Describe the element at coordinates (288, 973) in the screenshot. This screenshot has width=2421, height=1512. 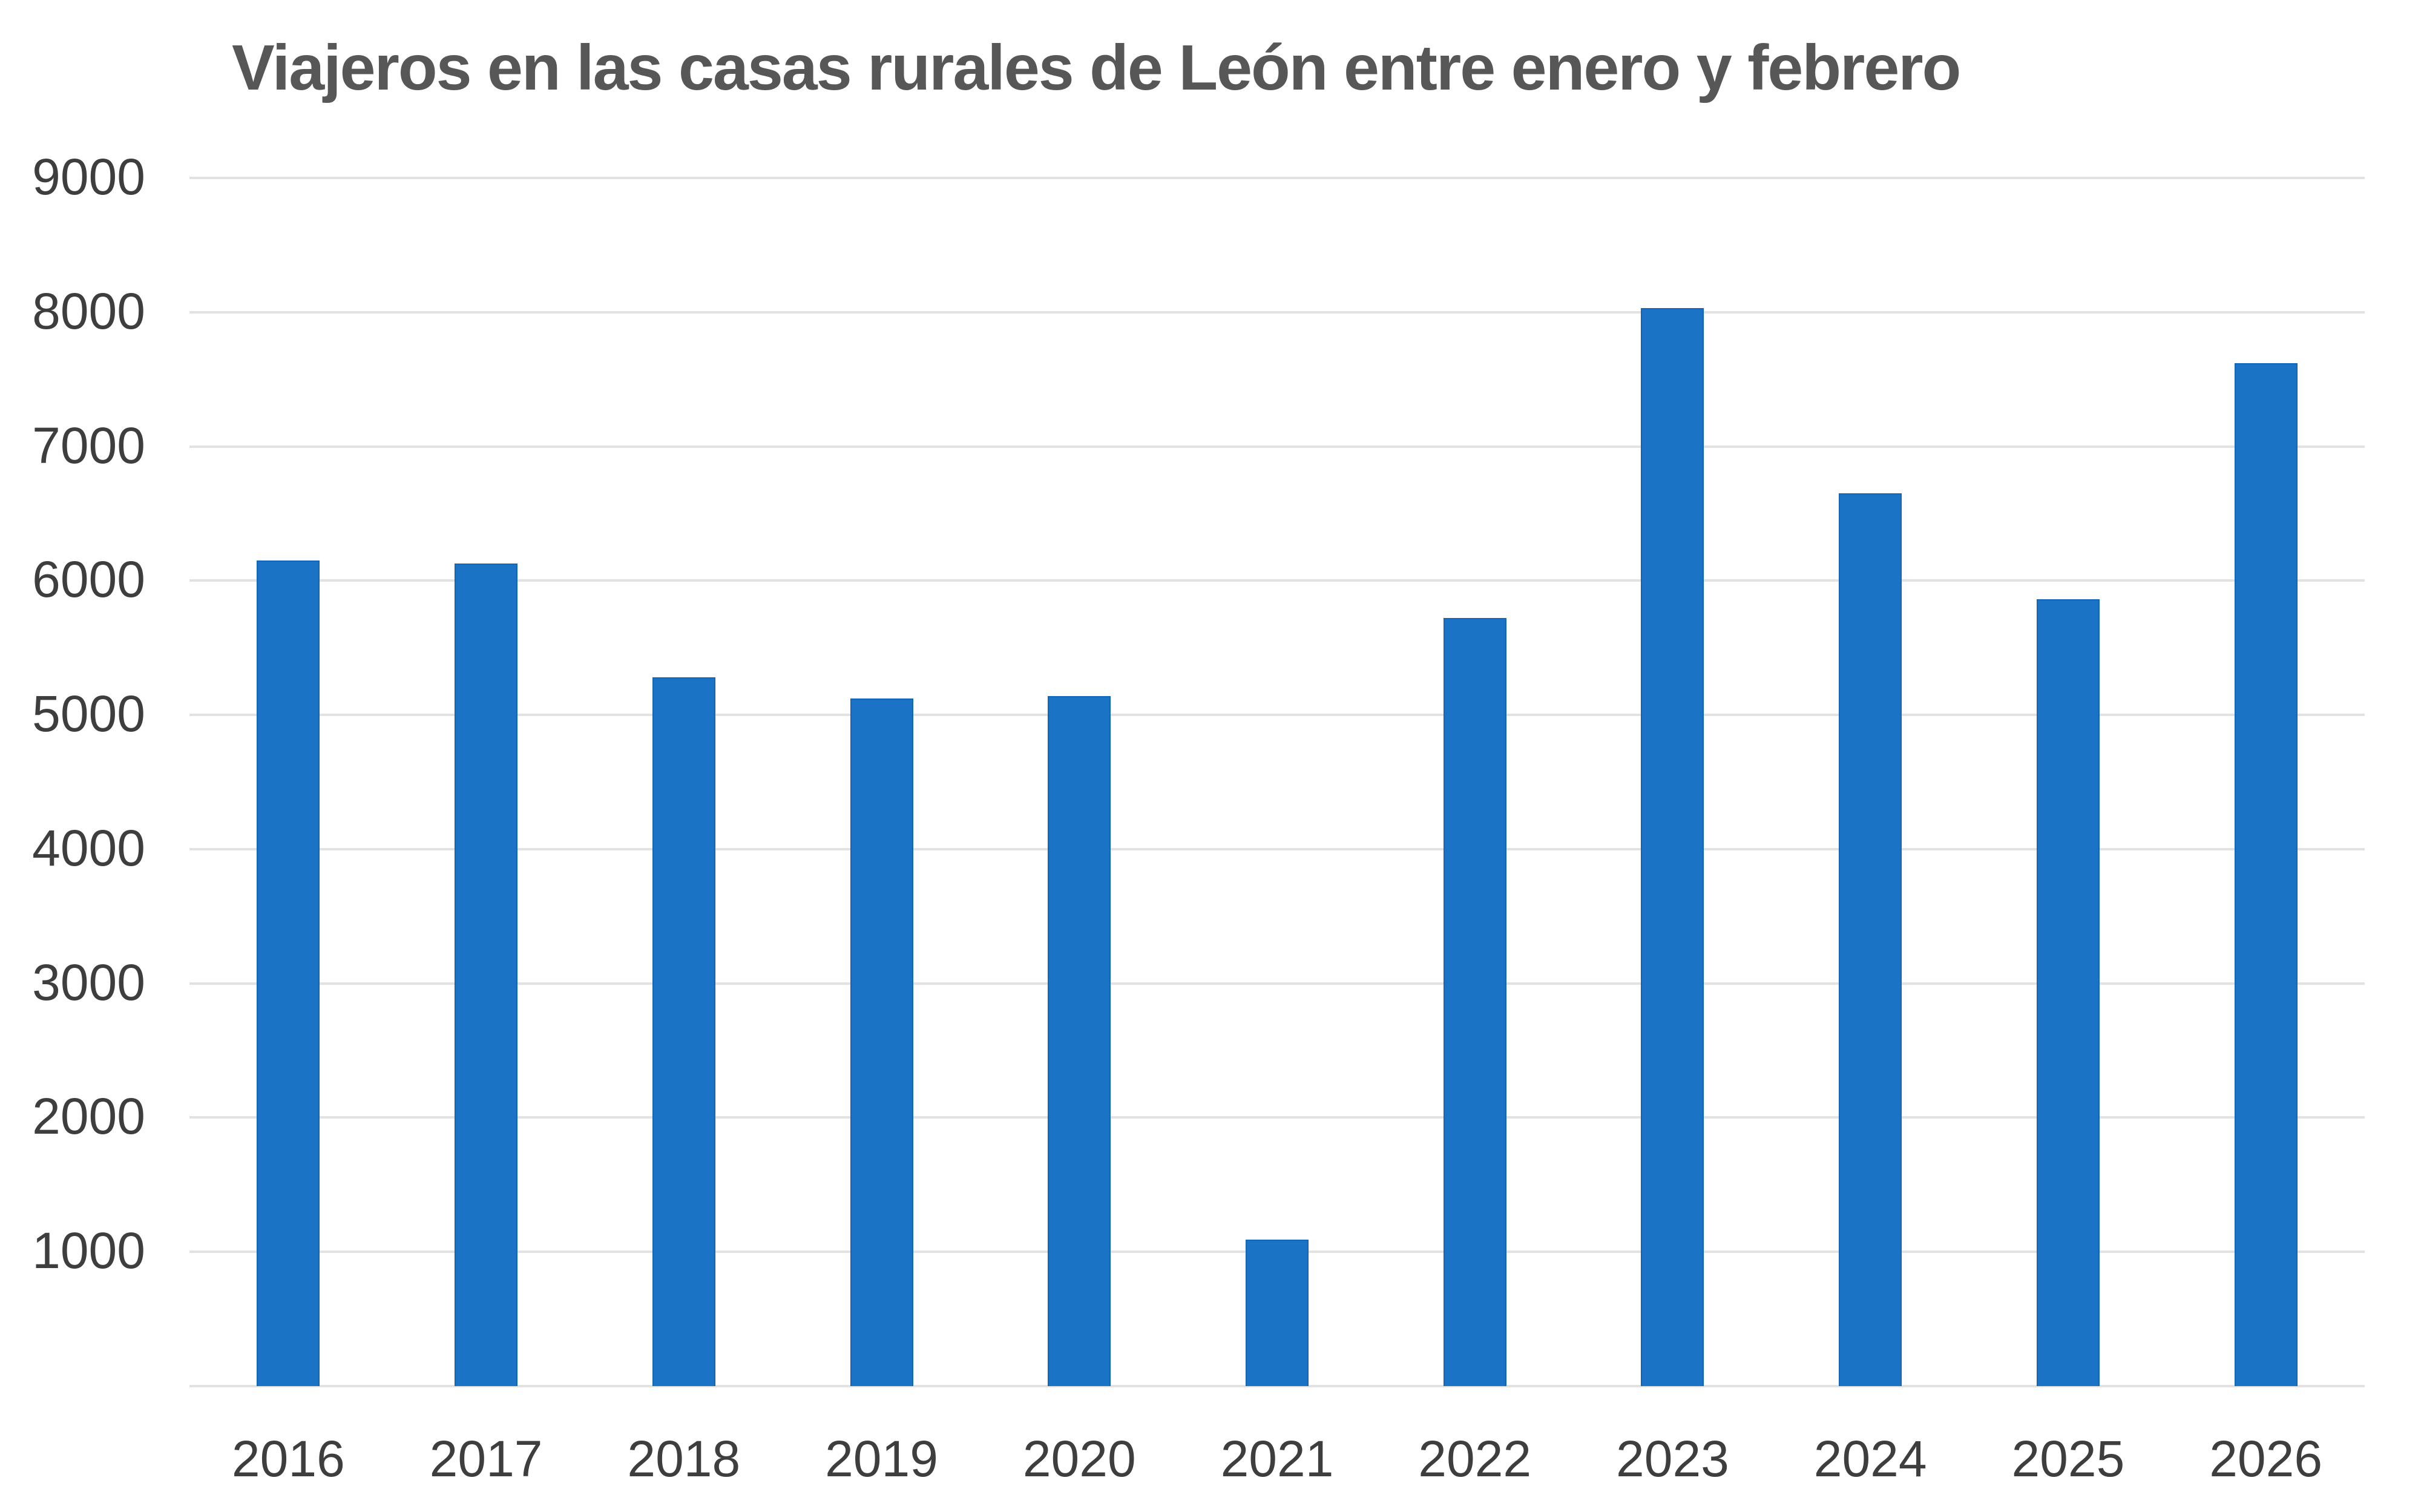
I see `bar-2016` at that location.